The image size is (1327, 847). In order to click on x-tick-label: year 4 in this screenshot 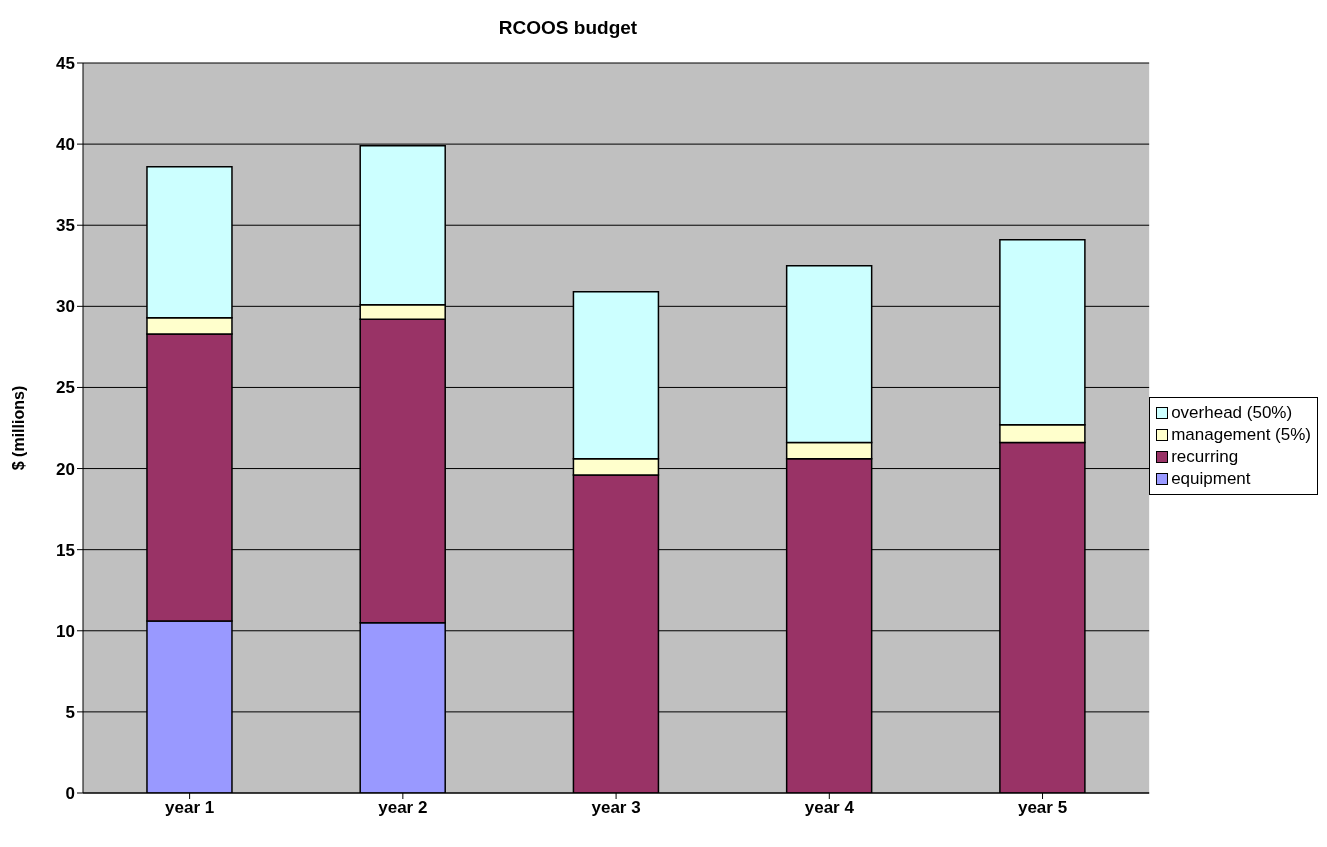, I will do `click(829, 808)`.